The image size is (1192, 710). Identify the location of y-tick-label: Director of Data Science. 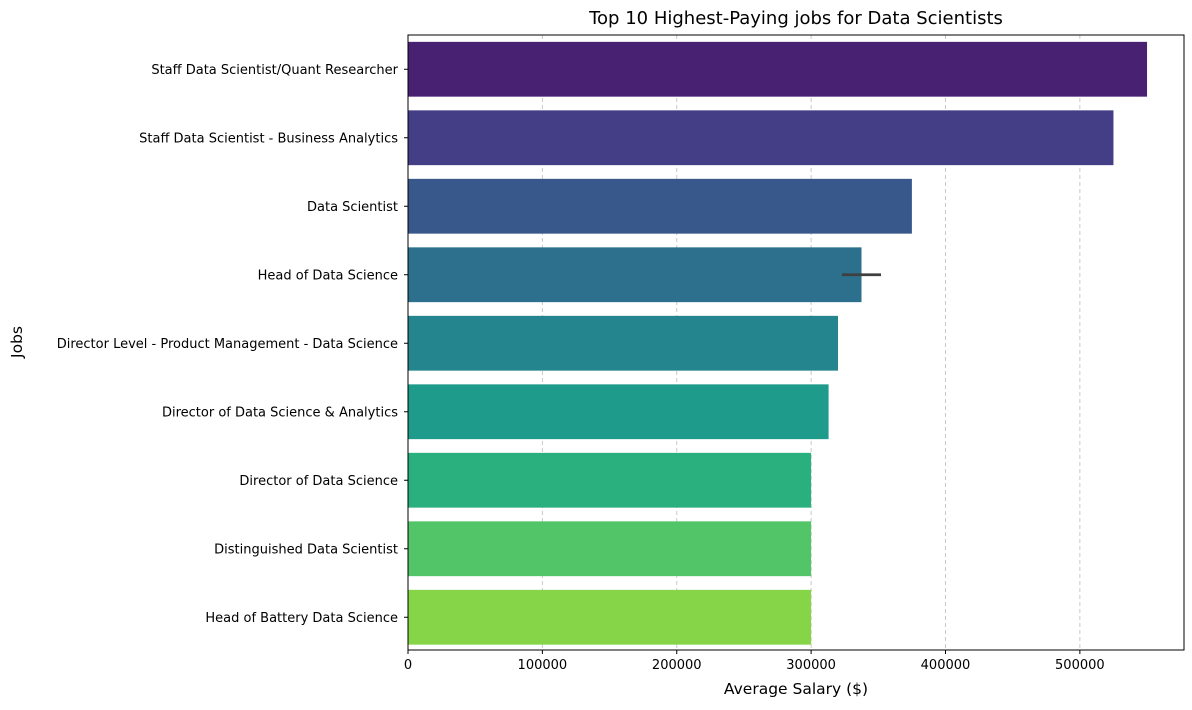
(318, 481).